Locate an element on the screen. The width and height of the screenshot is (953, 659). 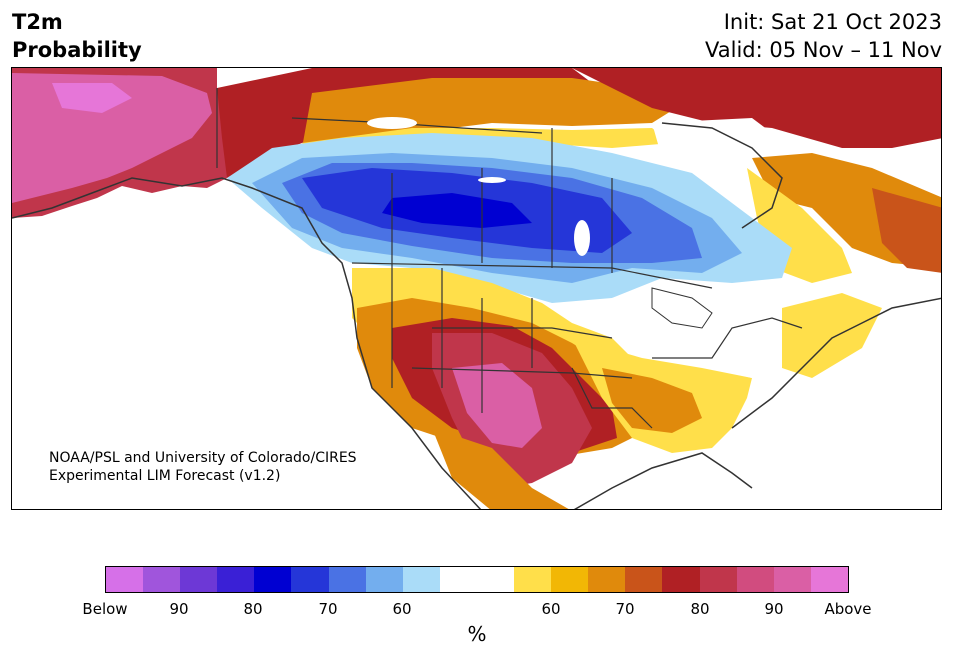
credit-line-2: Experimental LIM Forecast (v1.2) is located at coordinates (165, 476).